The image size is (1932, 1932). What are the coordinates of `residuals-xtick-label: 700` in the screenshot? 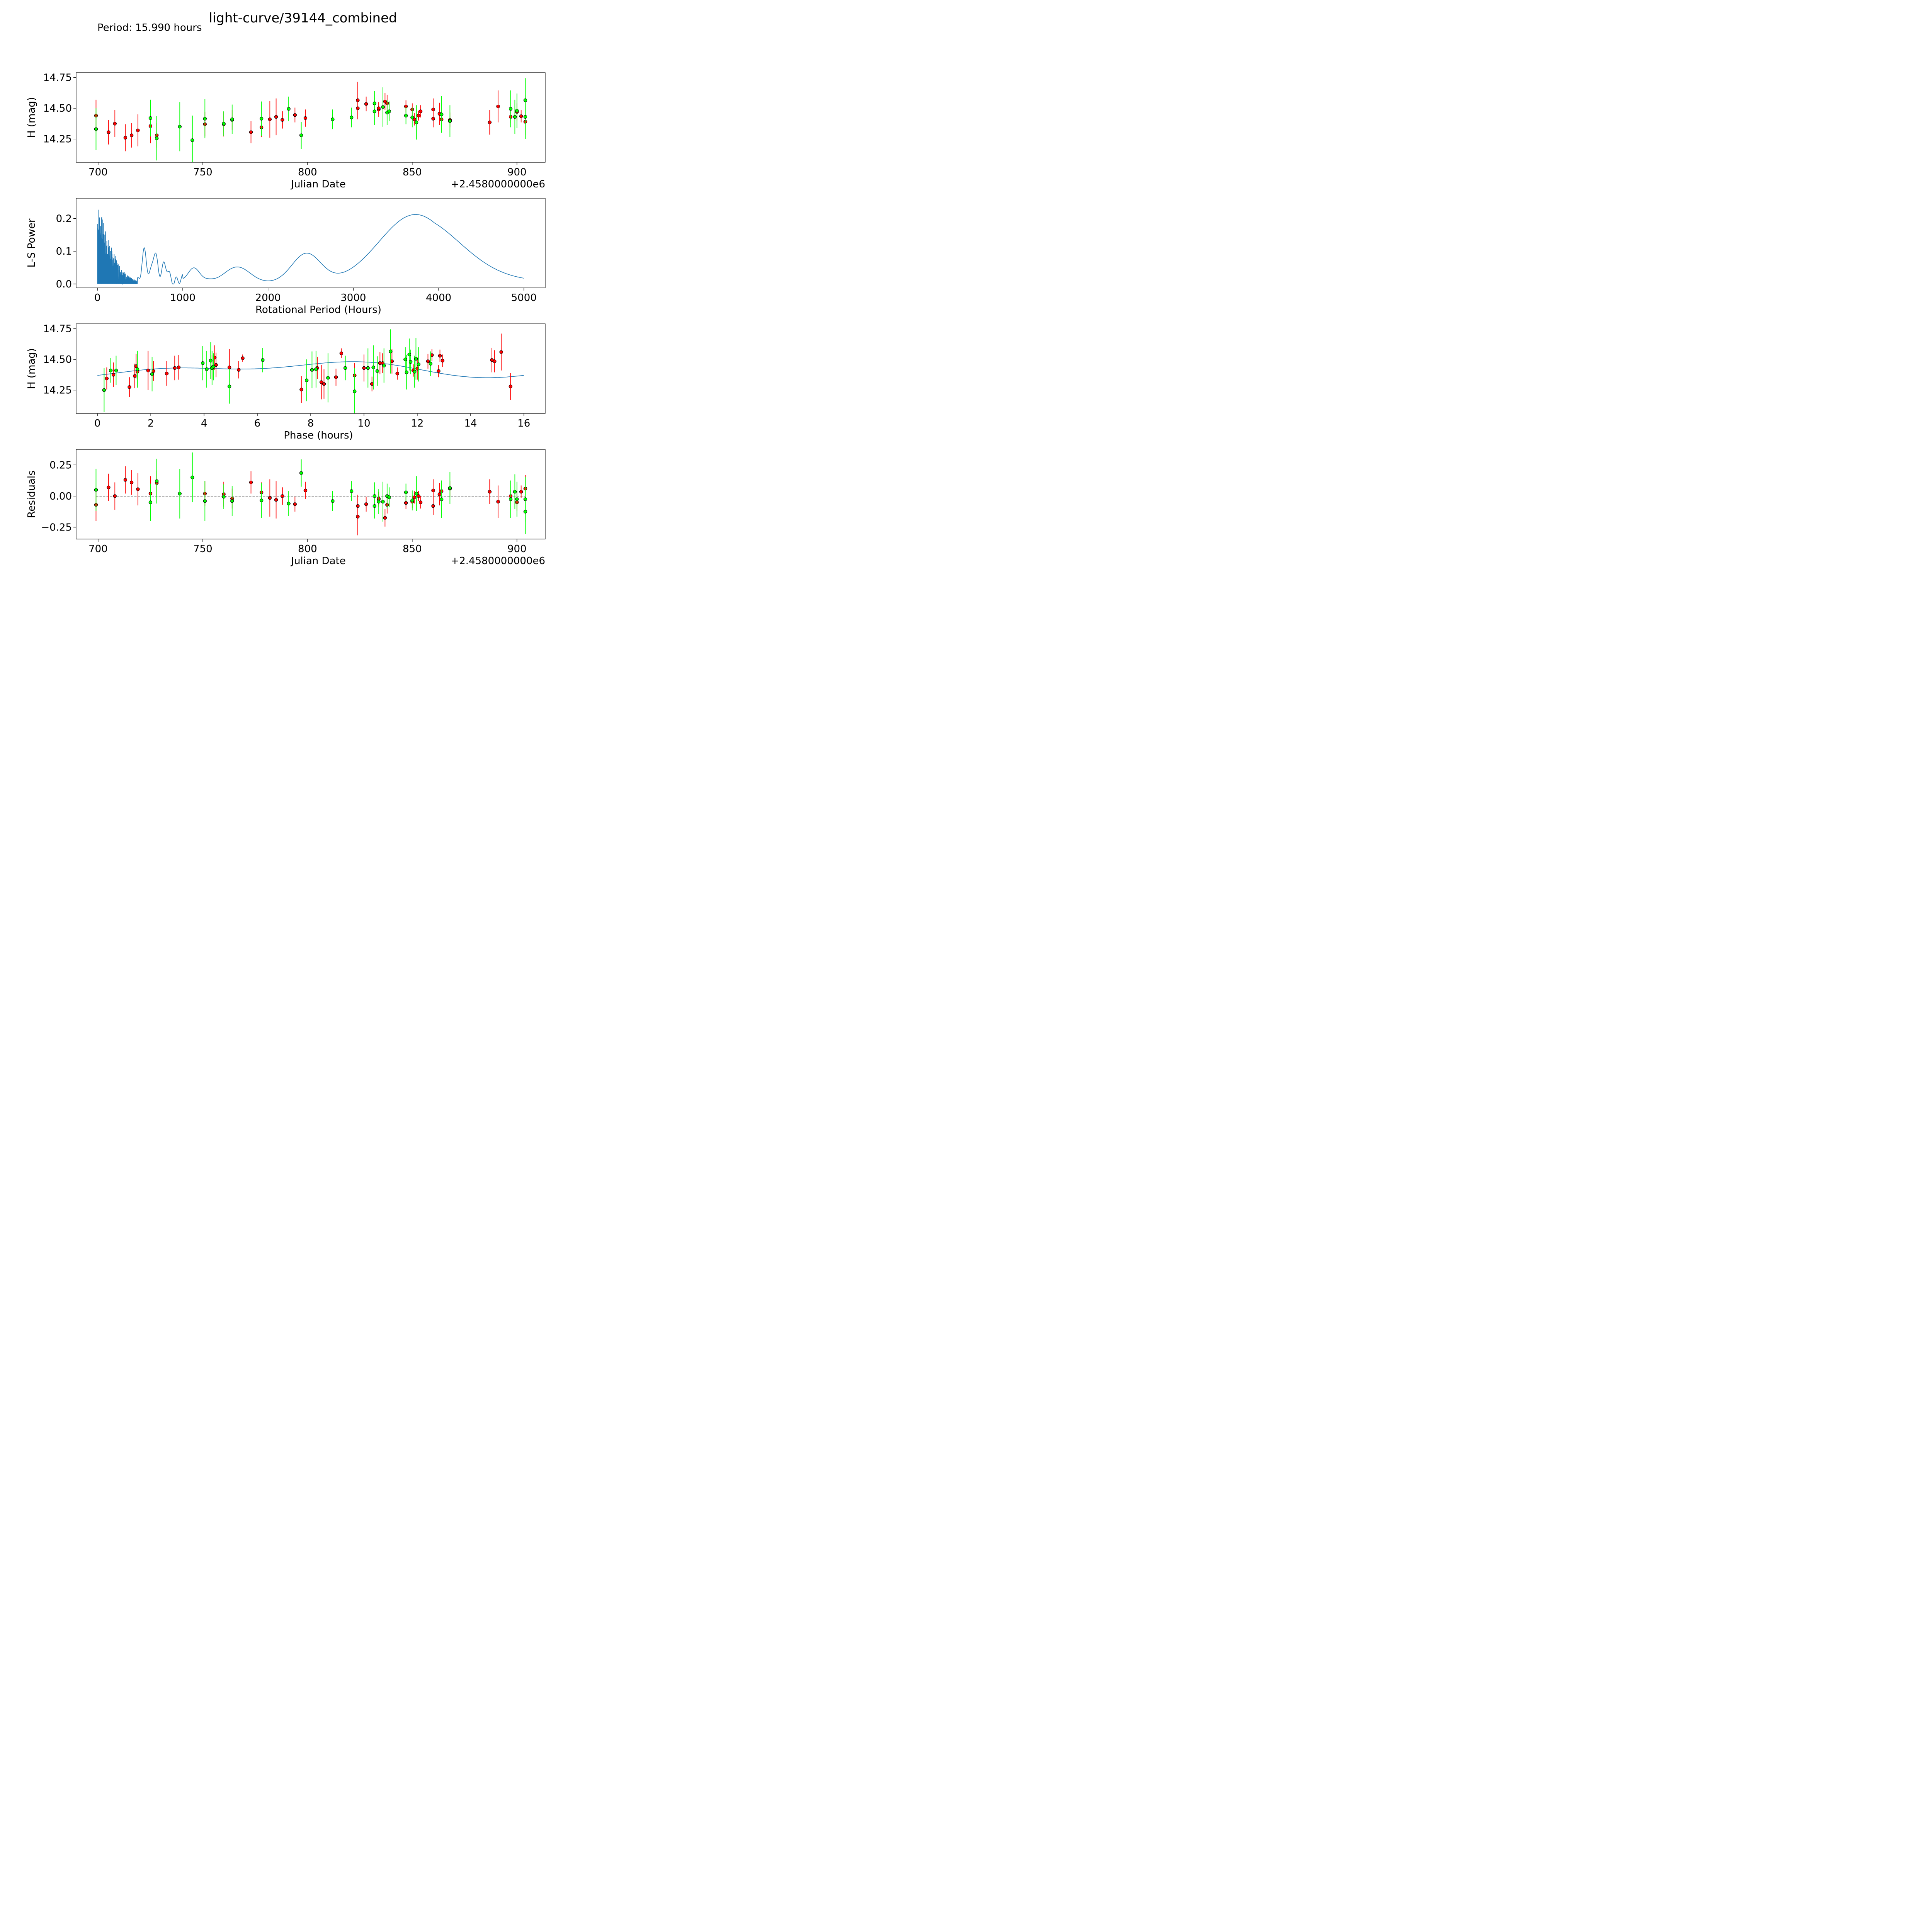 It's located at (98, 549).